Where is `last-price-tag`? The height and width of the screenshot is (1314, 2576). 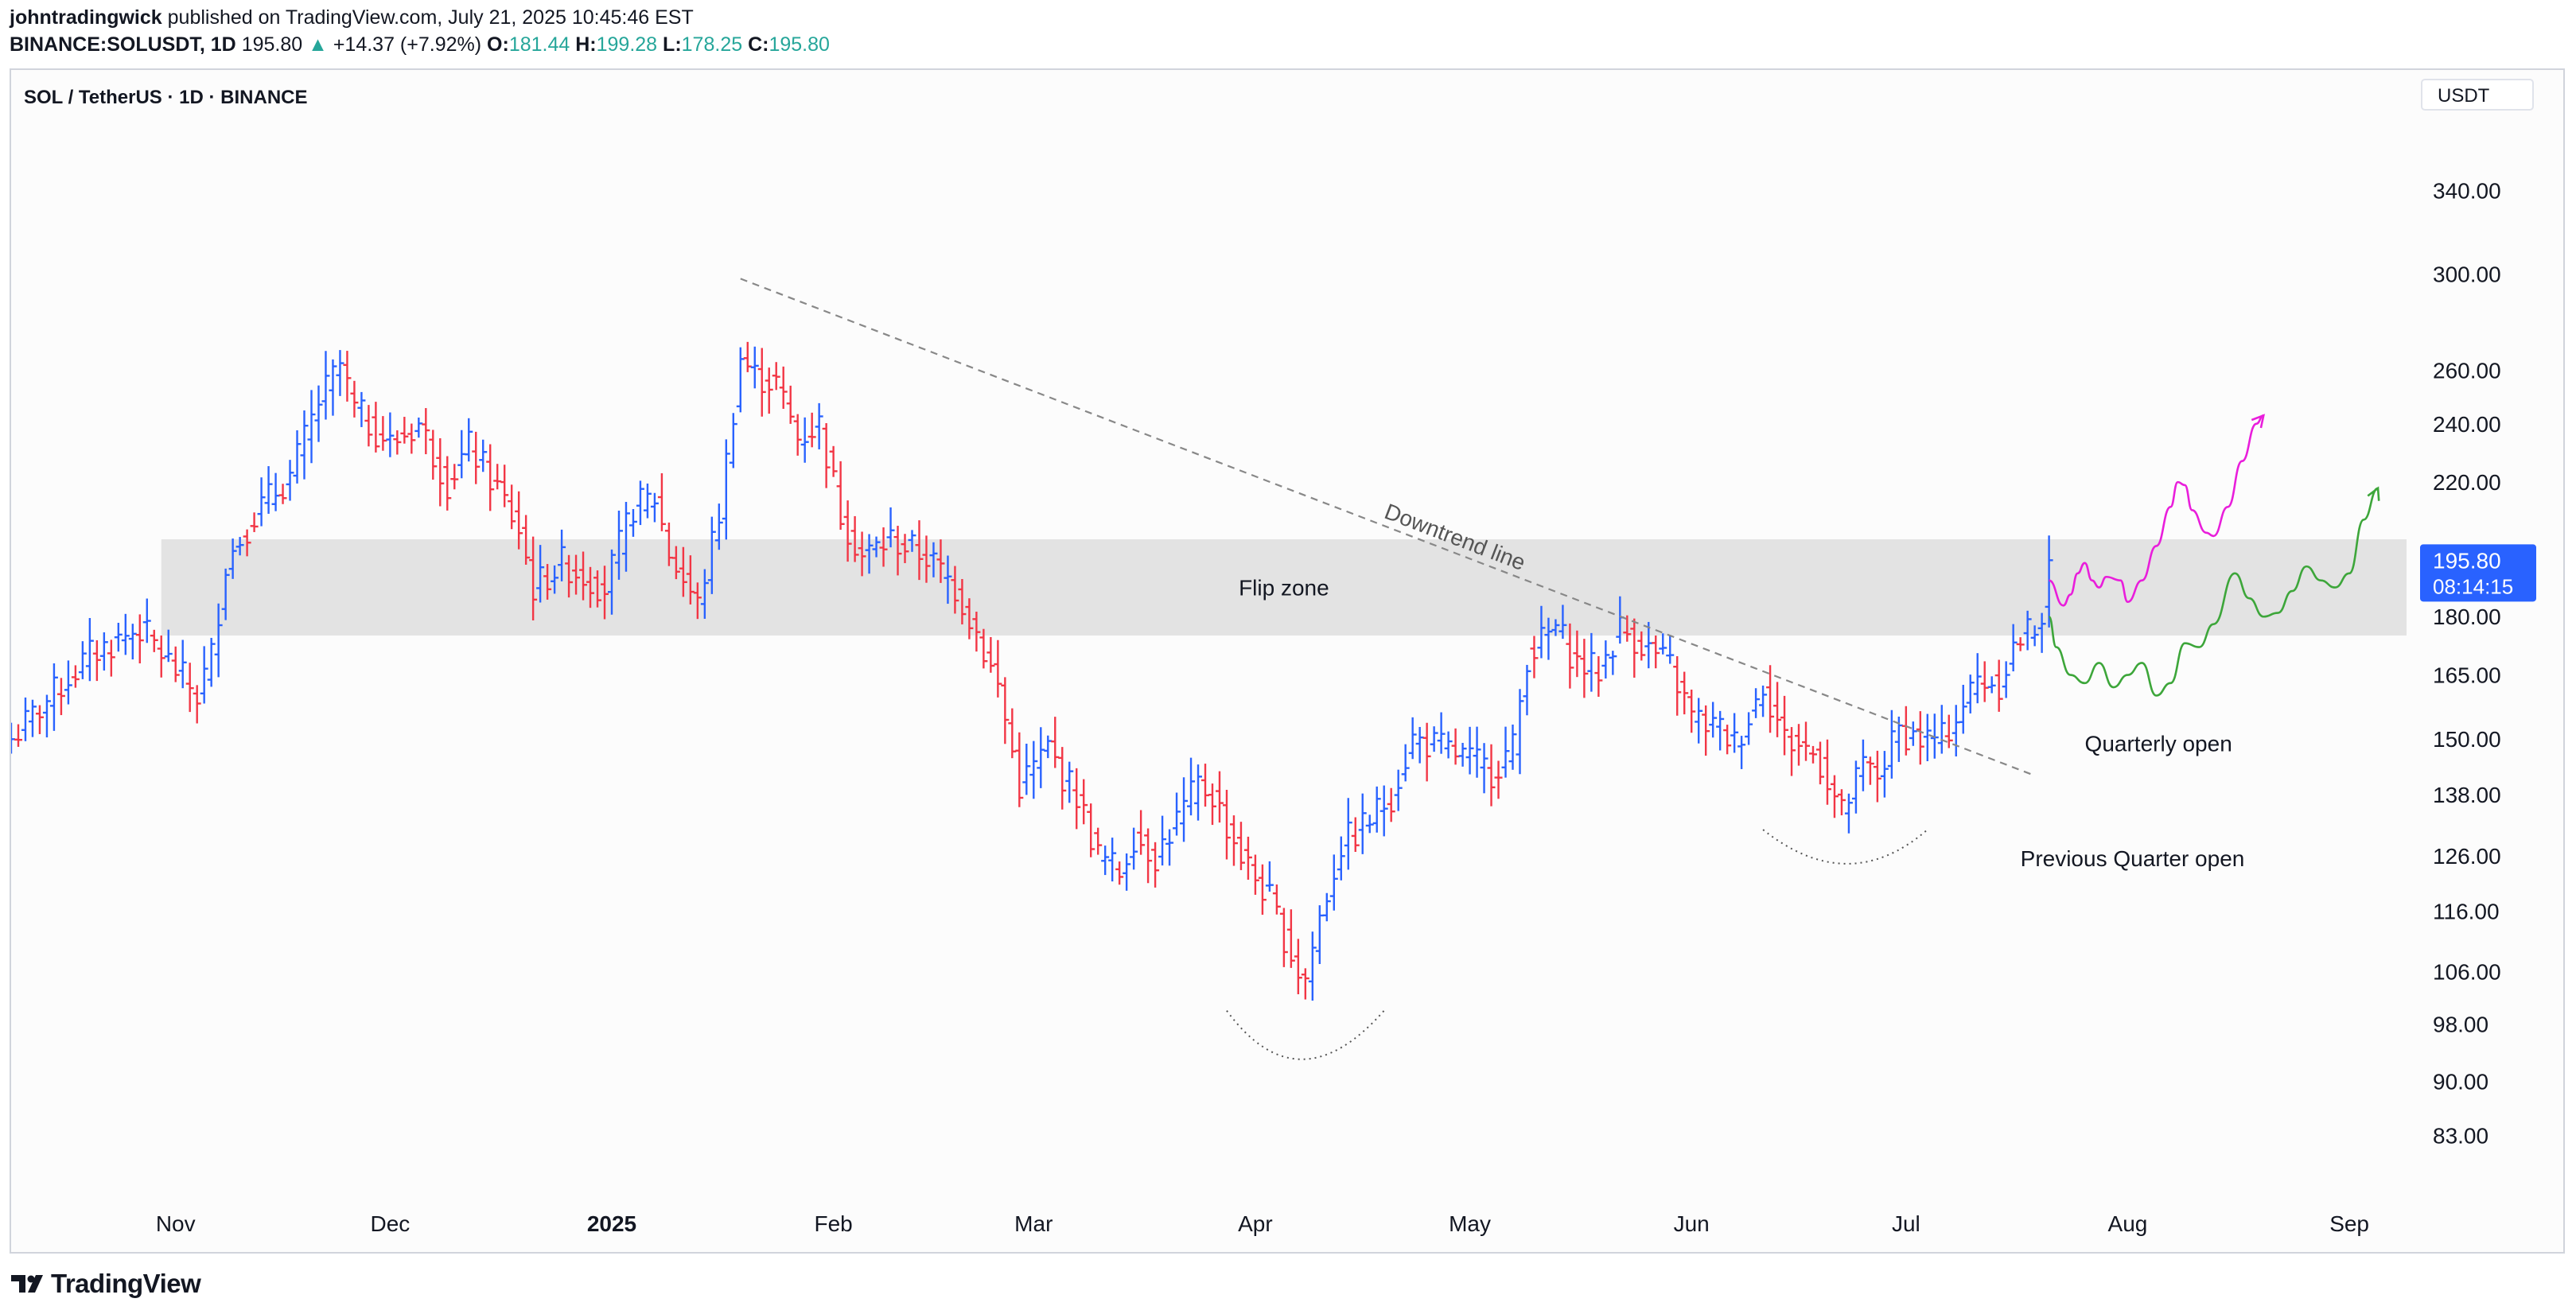
last-price-tag is located at coordinates (2478, 573).